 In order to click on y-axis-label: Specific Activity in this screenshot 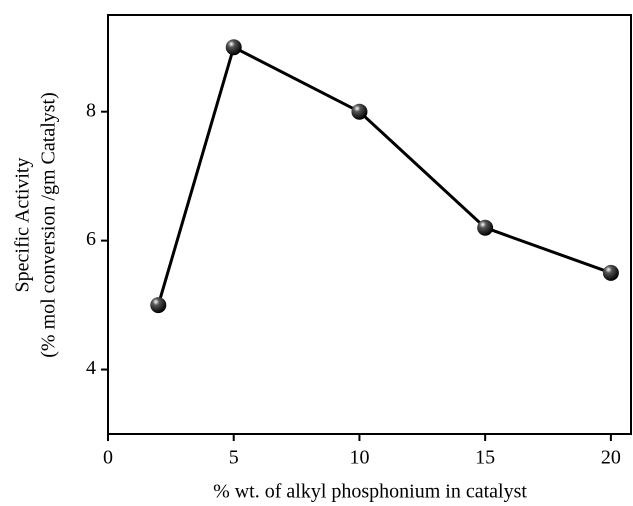, I will do `click(23, 225)`.